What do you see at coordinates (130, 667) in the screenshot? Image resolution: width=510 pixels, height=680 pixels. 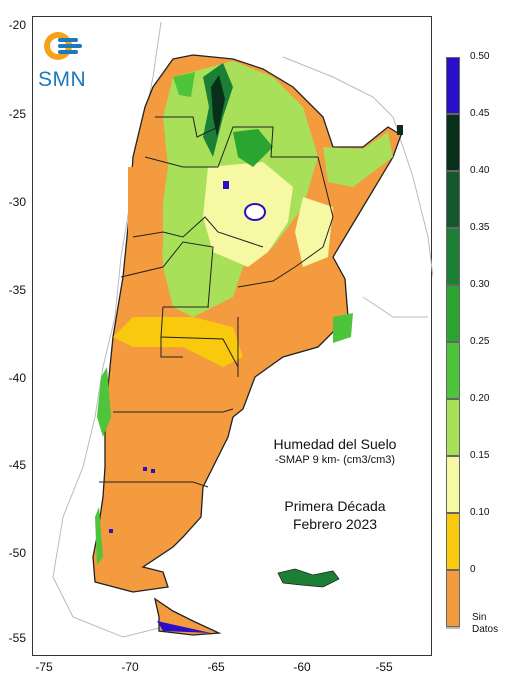 I see `x-tick-label: -70` at bounding box center [130, 667].